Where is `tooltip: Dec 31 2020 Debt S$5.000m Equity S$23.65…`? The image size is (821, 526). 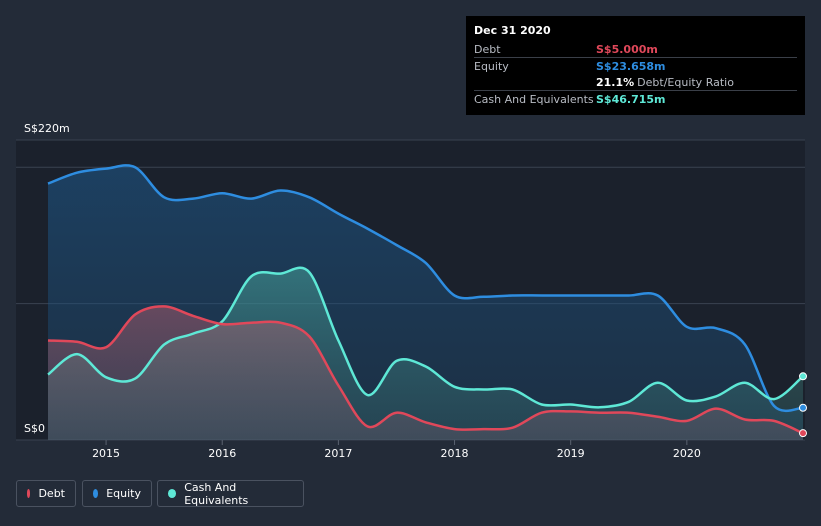 tooltip: Dec 31 2020 Debt S$5.000m Equity S$23.65… is located at coordinates (635, 65).